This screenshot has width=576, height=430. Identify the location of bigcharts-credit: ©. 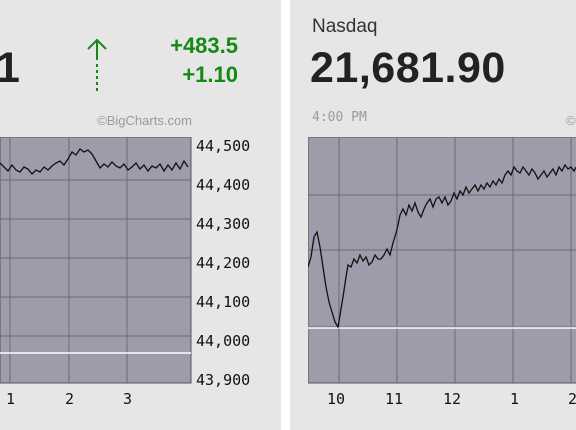
(571, 120).